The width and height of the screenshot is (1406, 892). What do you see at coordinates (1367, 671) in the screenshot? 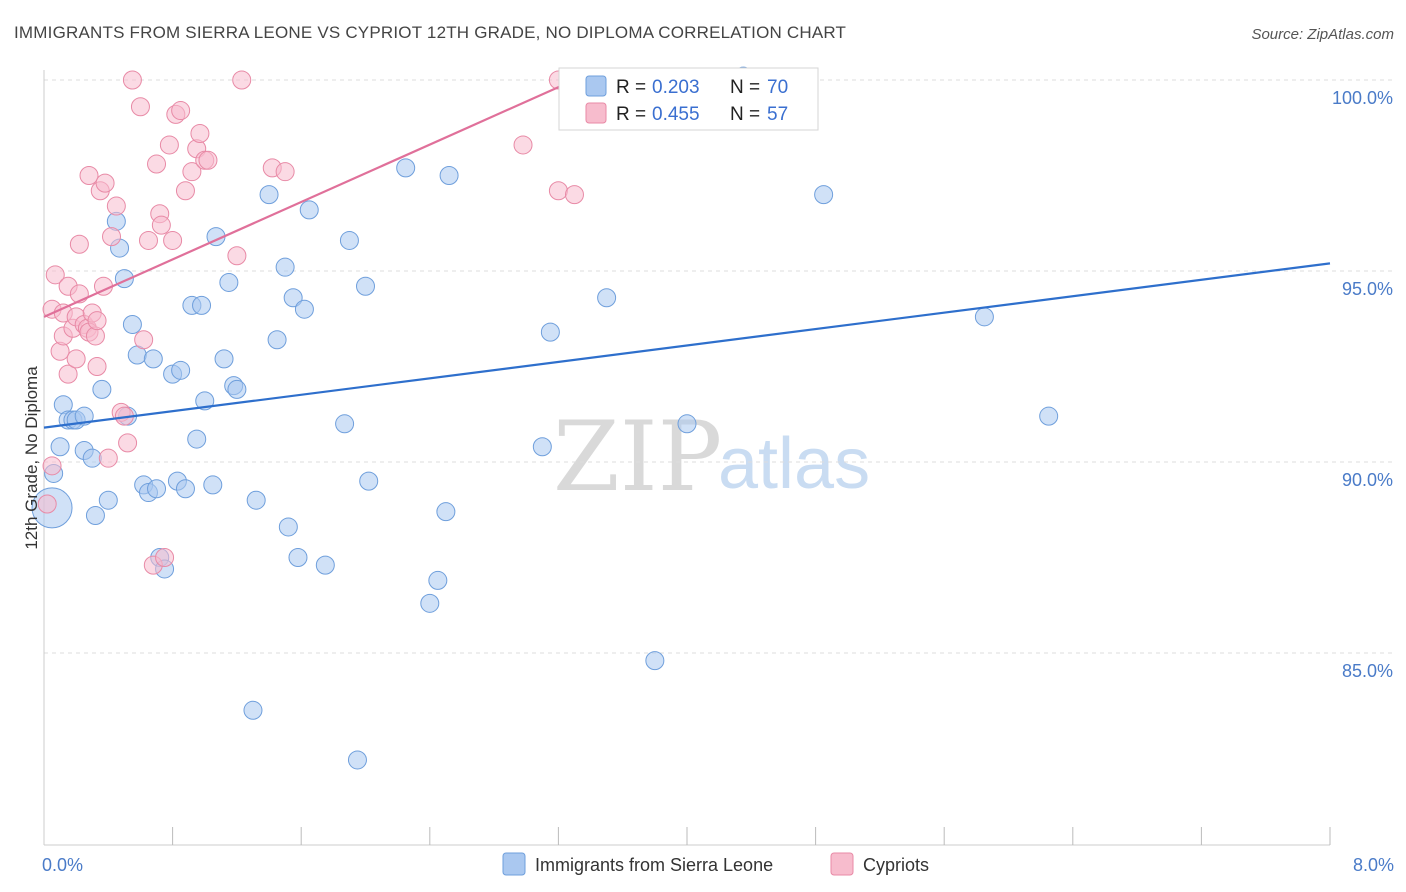
I see `y-tick-label: 85.0%` at bounding box center [1367, 671].